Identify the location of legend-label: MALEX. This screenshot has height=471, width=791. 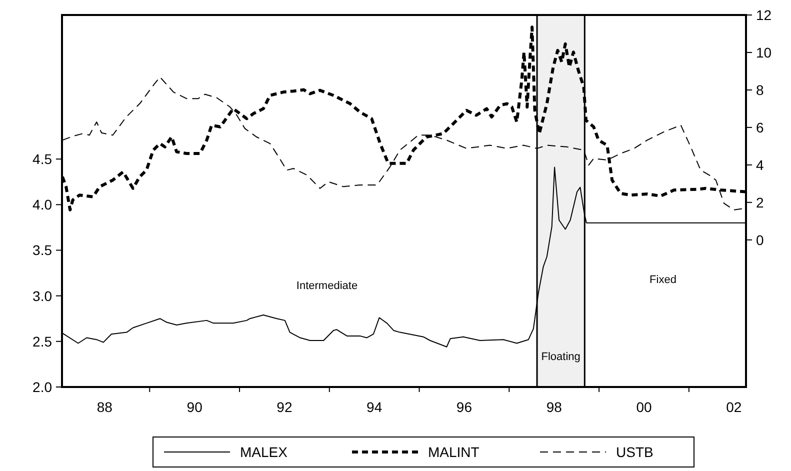
(264, 452).